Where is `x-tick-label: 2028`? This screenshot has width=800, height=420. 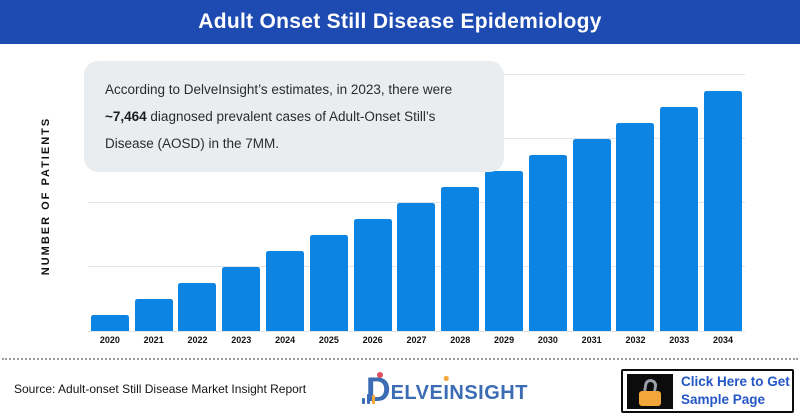 x-tick-label: 2028 is located at coordinates (460, 340).